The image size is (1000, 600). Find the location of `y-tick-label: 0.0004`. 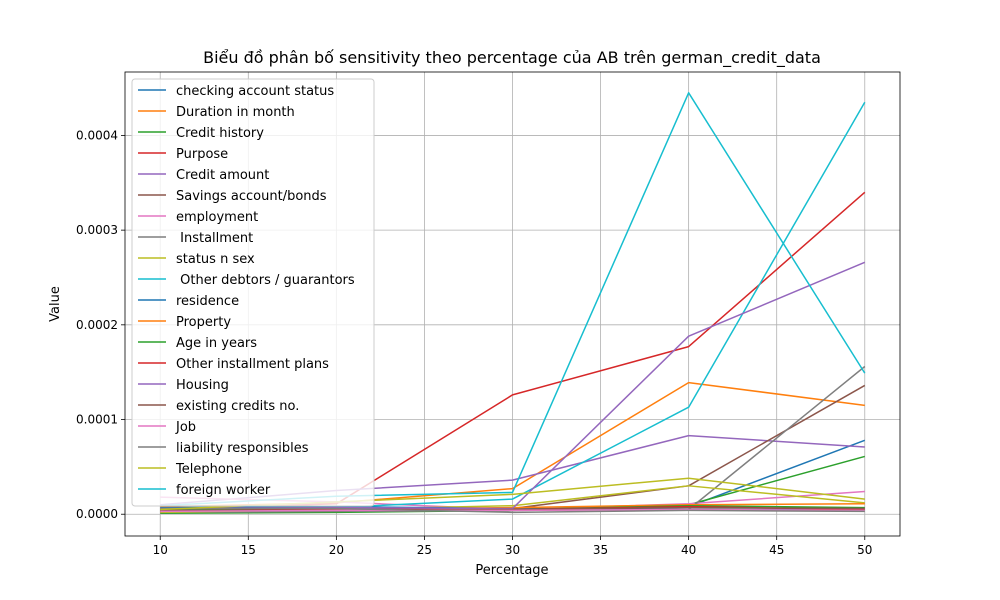

y-tick-label: 0.0004 is located at coordinates (97, 135).